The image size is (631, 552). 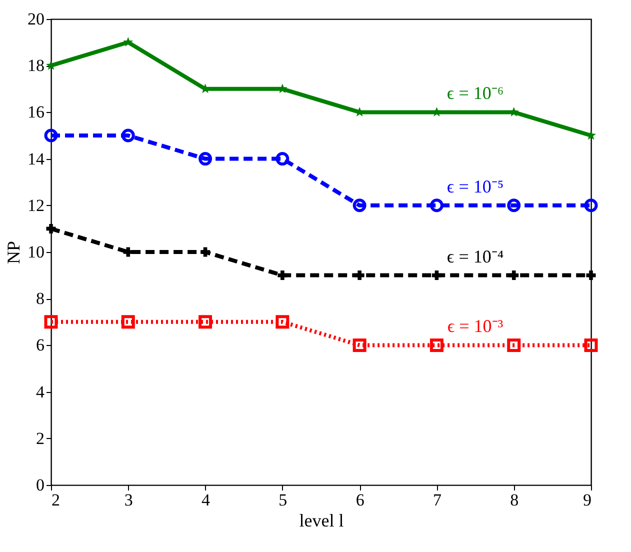 I want to click on x-tick-label: 4, so click(x=206, y=500).